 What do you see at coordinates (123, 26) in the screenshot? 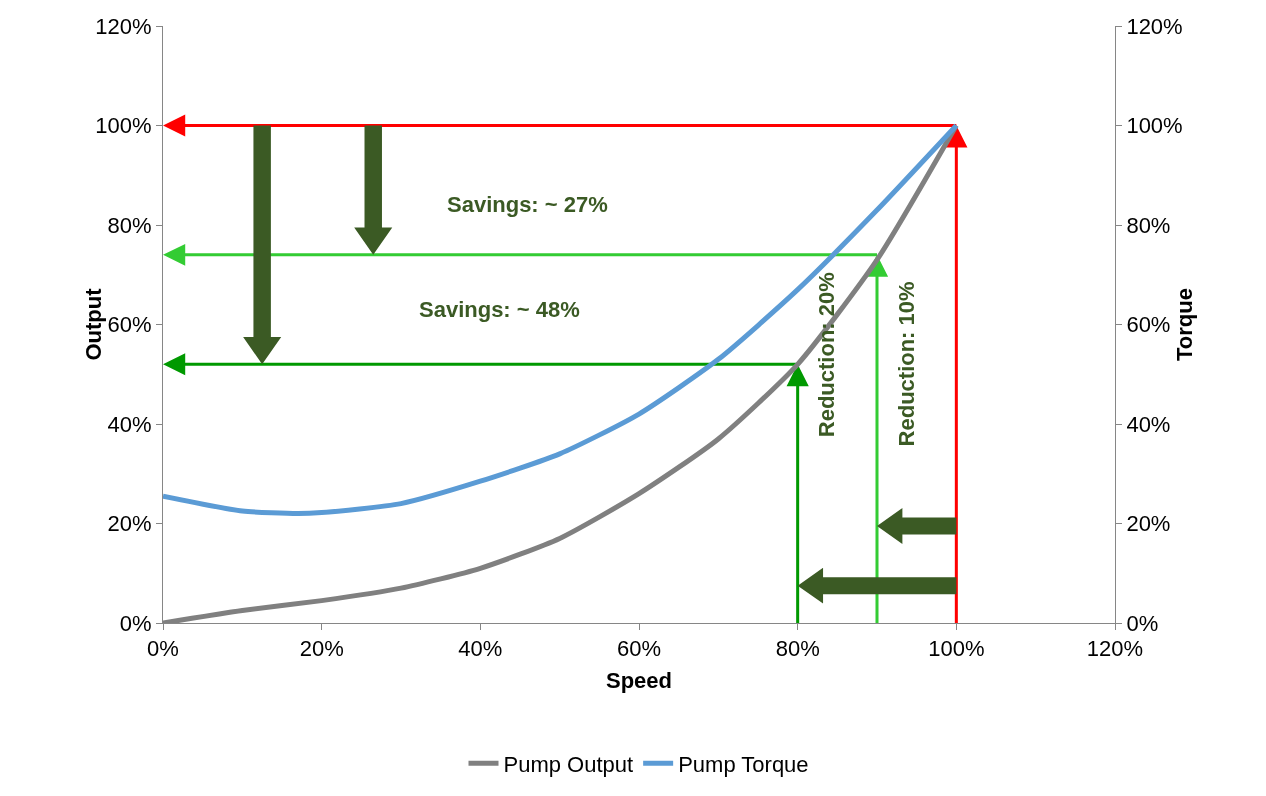
I see `y-tick-label: 120%` at bounding box center [123, 26].